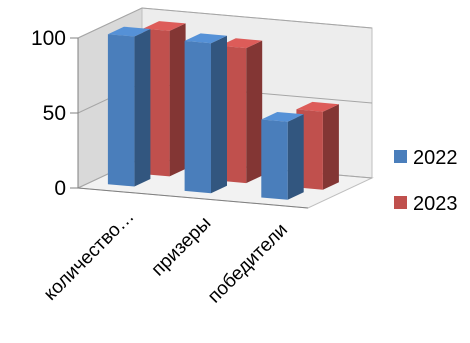 The height and width of the screenshot is (343, 470). What do you see at coordinates (248, 263) in the screenshot?
I see `category-label: победители` at bounding box center [248, 263].